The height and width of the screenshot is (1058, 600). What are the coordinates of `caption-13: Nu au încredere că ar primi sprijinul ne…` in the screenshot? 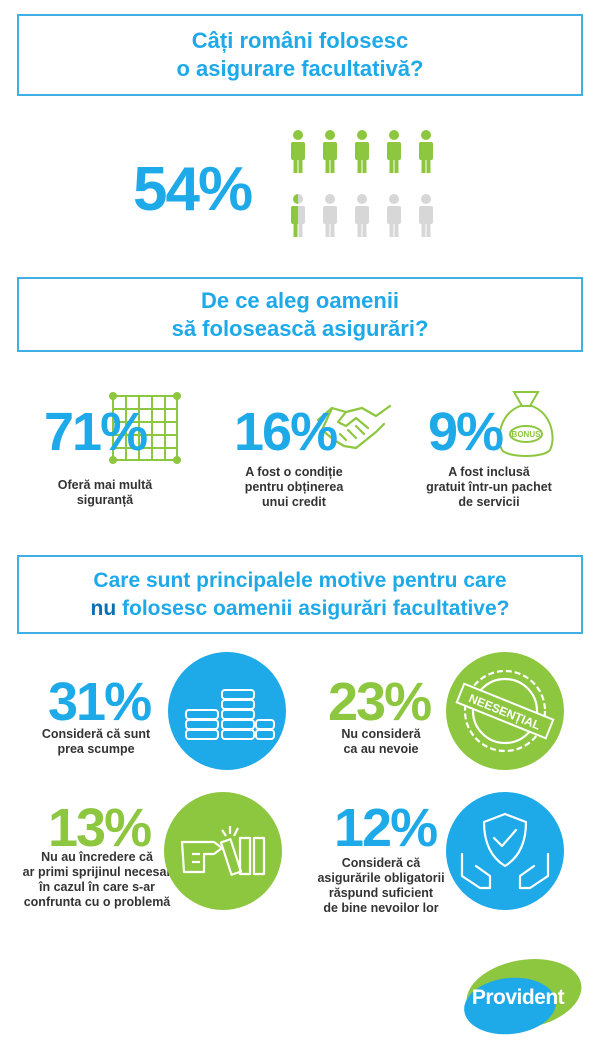 It's located at (97, 879).